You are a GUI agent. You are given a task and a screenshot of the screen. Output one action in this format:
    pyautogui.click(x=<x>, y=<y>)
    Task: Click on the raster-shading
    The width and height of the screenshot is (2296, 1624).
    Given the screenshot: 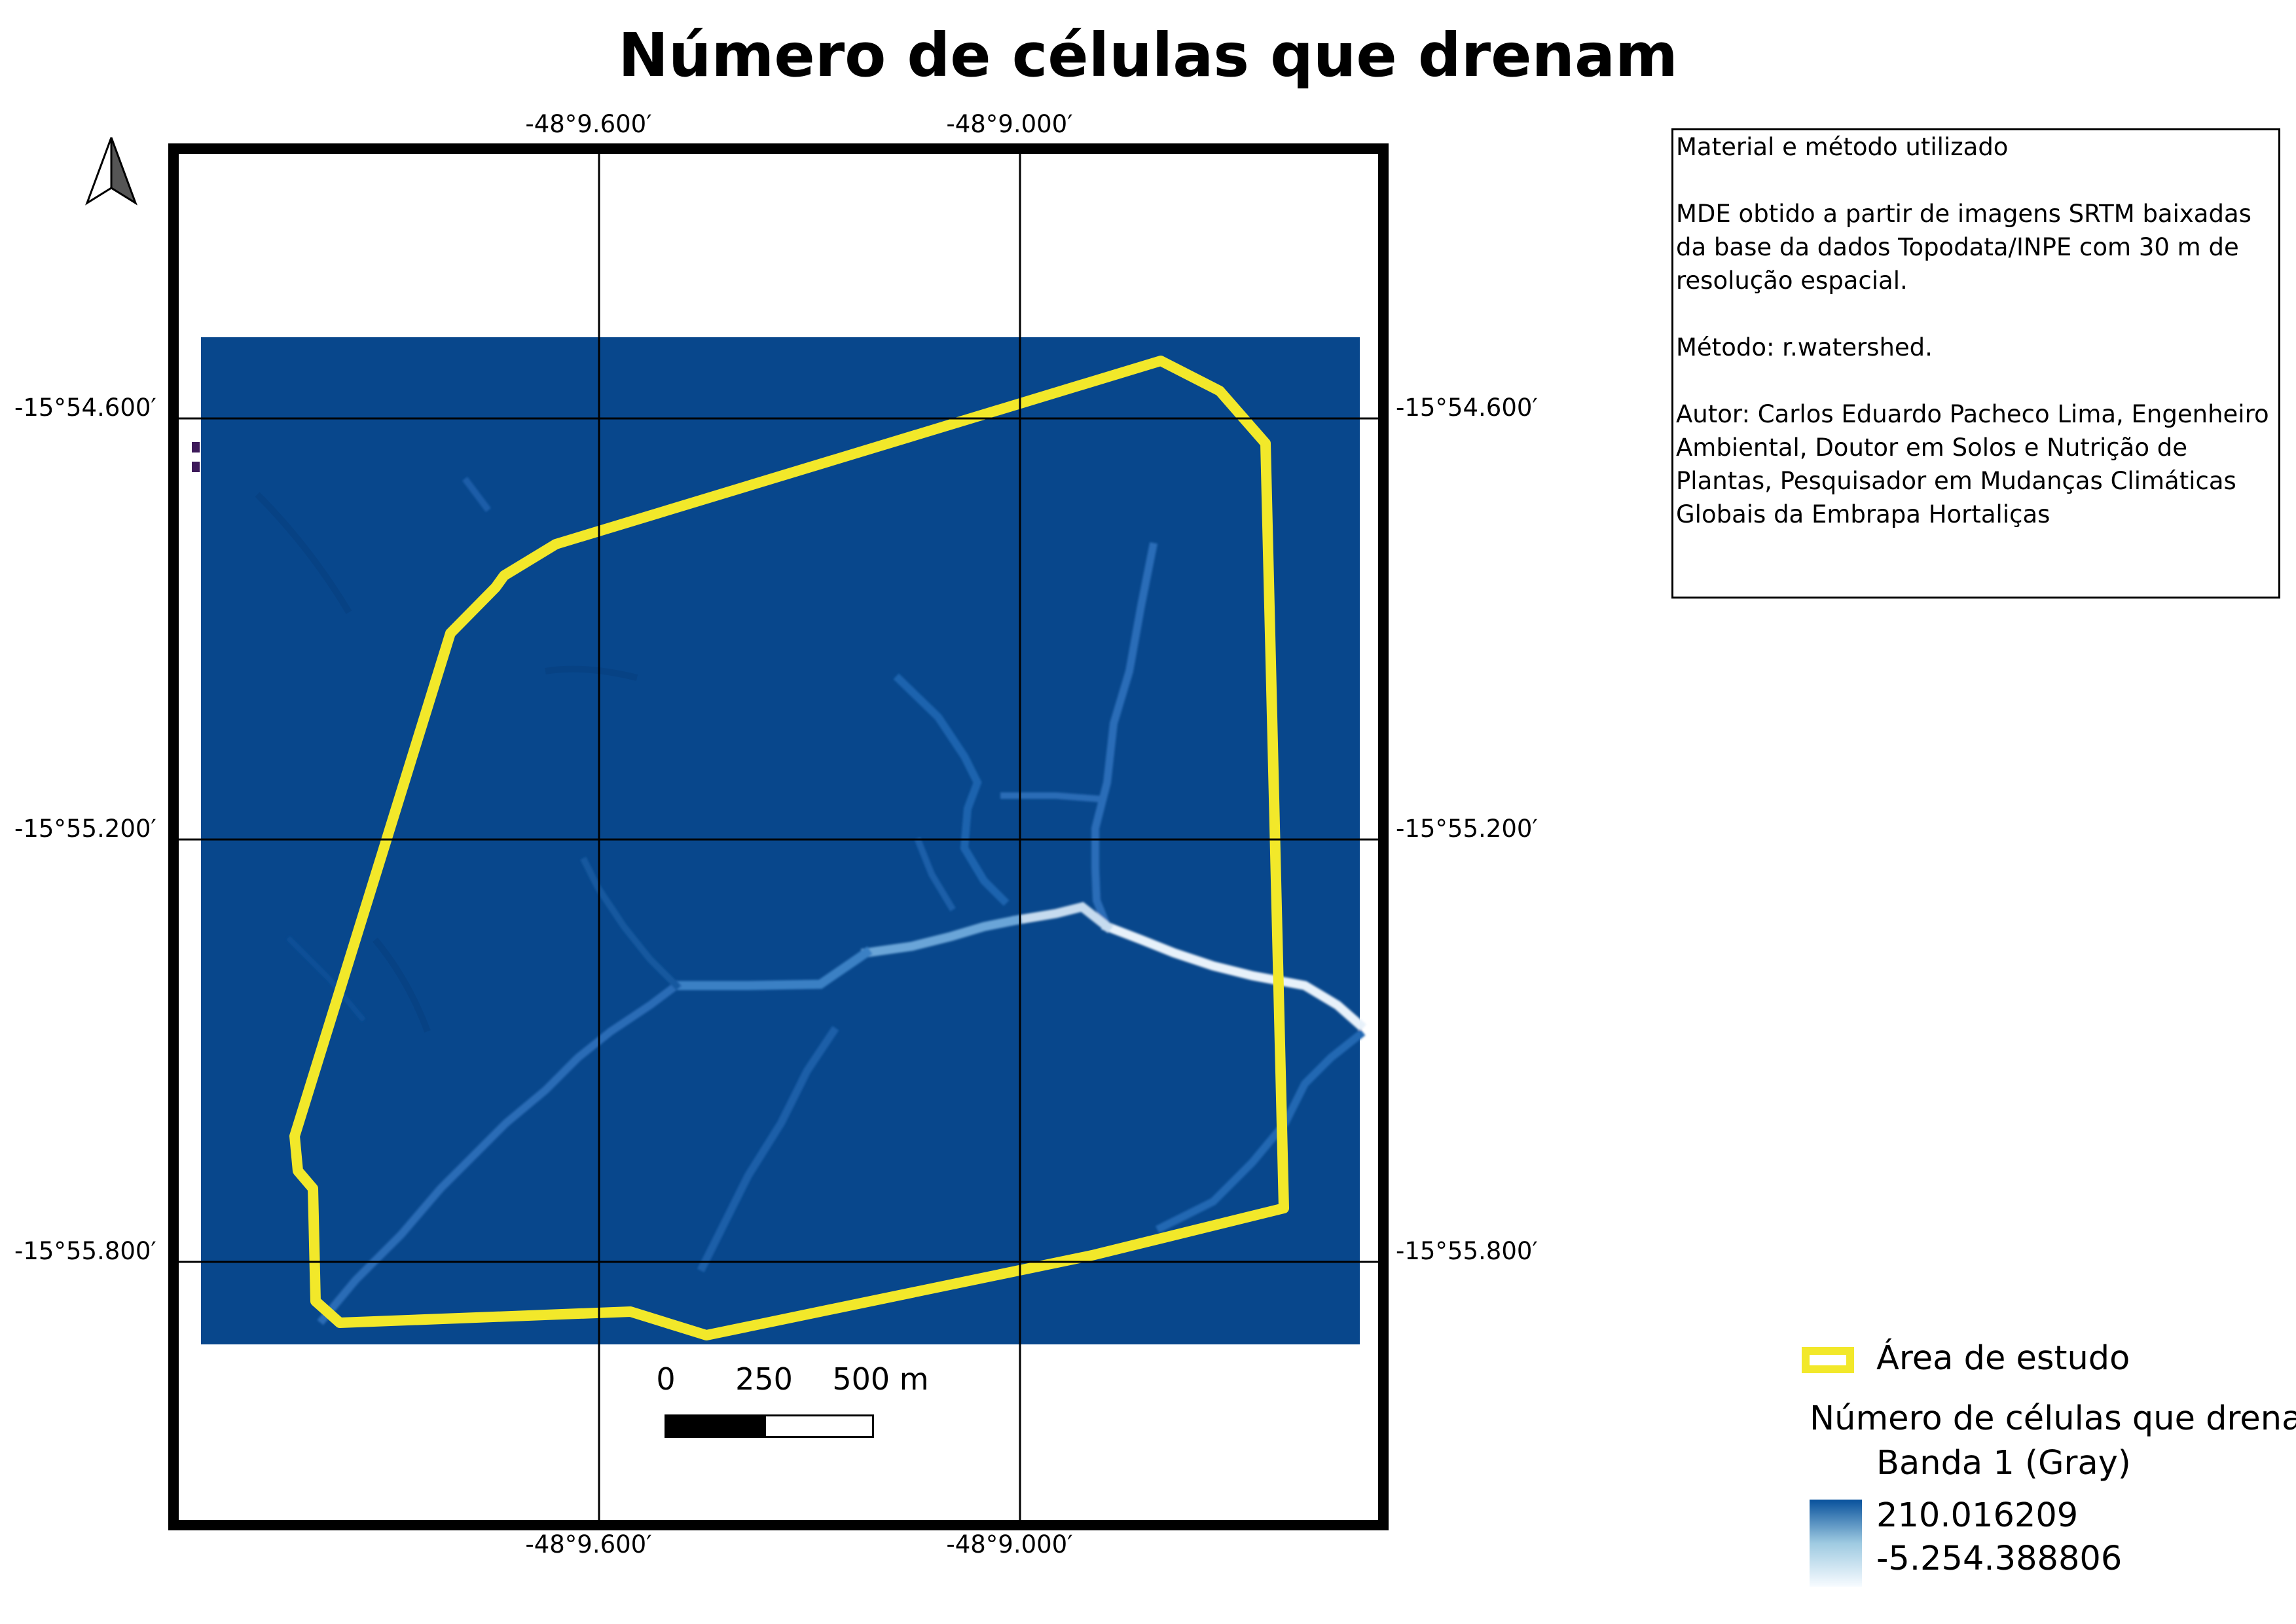 What is the action you would take?
    pyautogui.click(x=446, y=762)
    